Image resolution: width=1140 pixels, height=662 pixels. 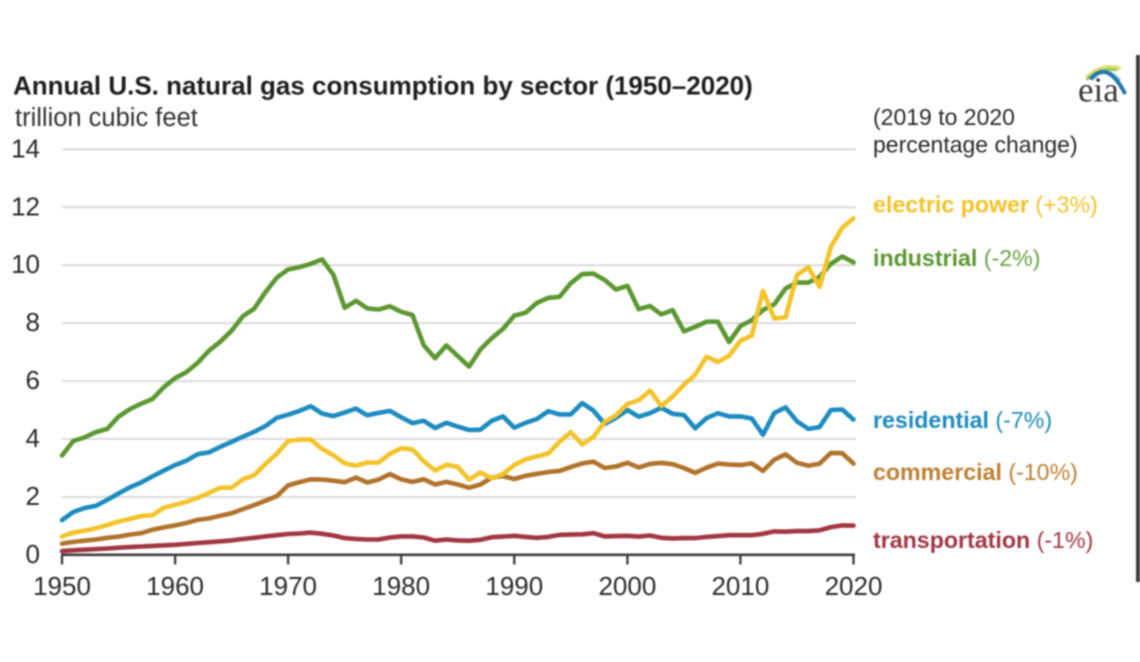 What do you see at coordinates (854, 586) in the screenshot?
I see `svg-text: 2020` at bounding box center [854, 586].